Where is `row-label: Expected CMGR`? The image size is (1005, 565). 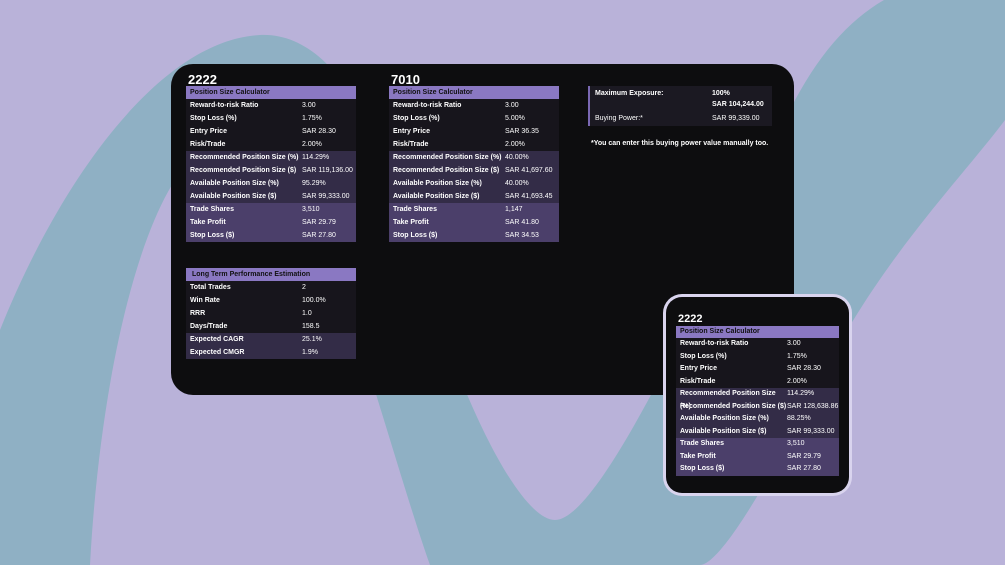
row-label: Expected CMGR is located at coordinates (217, 352).